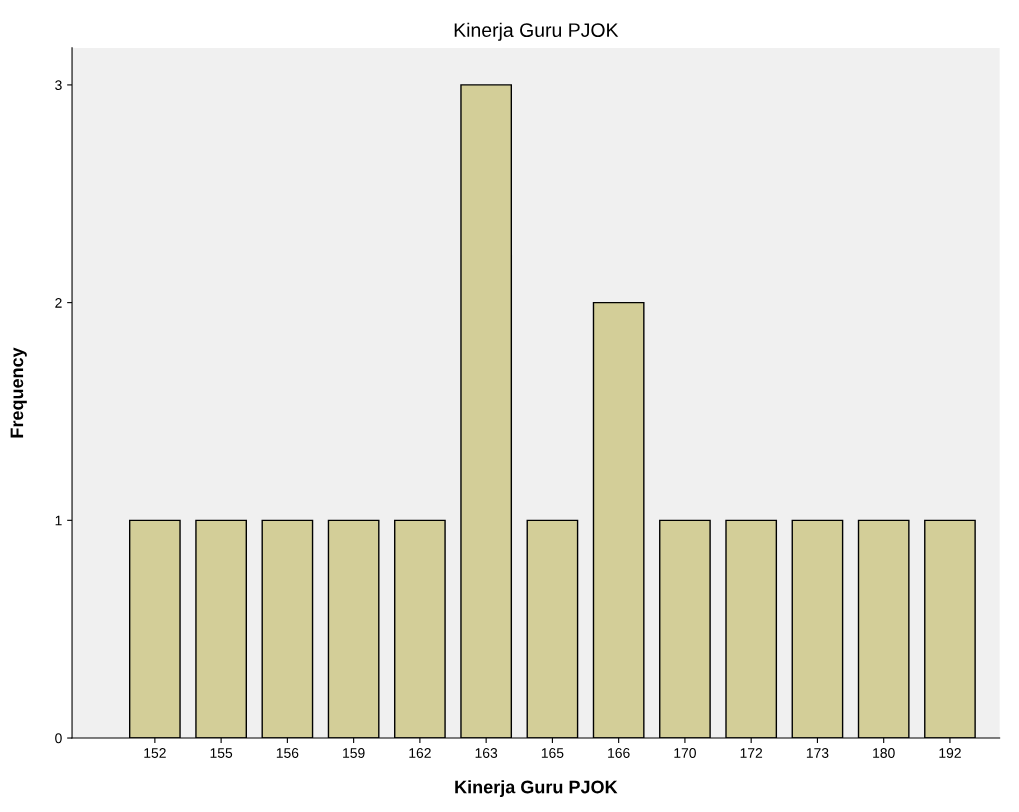  I want to click on x-tick-label: 163, so click(486, 753).